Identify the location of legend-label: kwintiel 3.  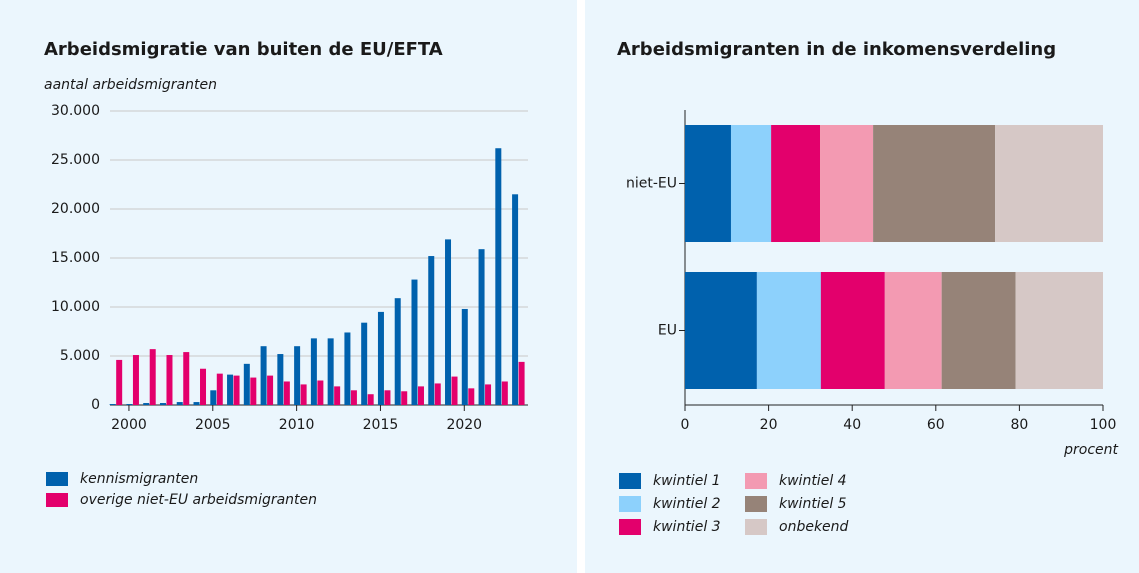
(687, 527).